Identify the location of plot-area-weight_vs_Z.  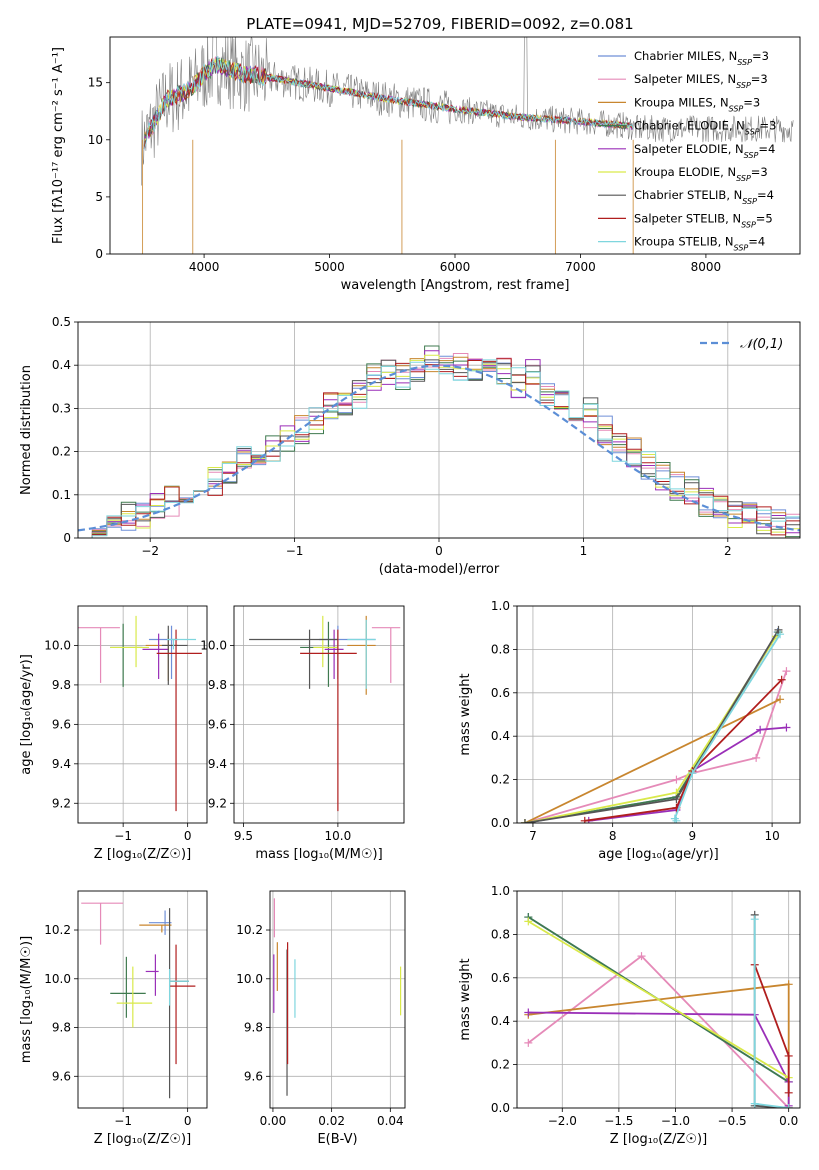
(658, 1009).